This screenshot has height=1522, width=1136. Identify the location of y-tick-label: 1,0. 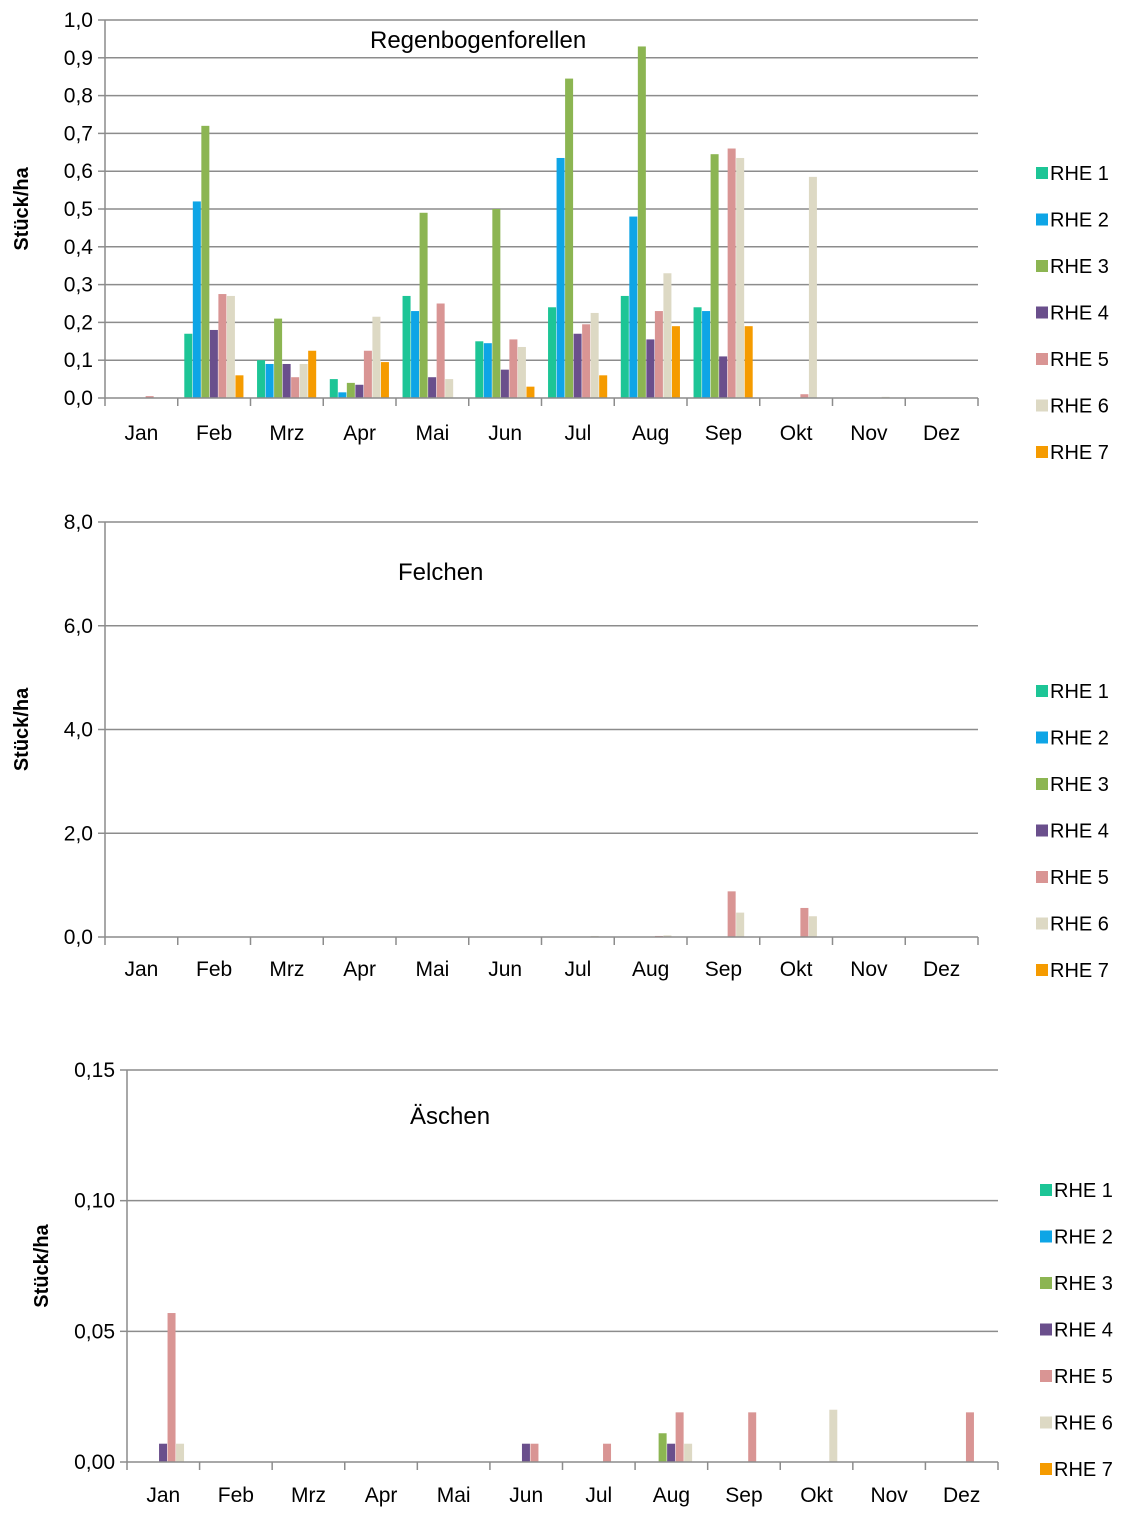
(78, 20).